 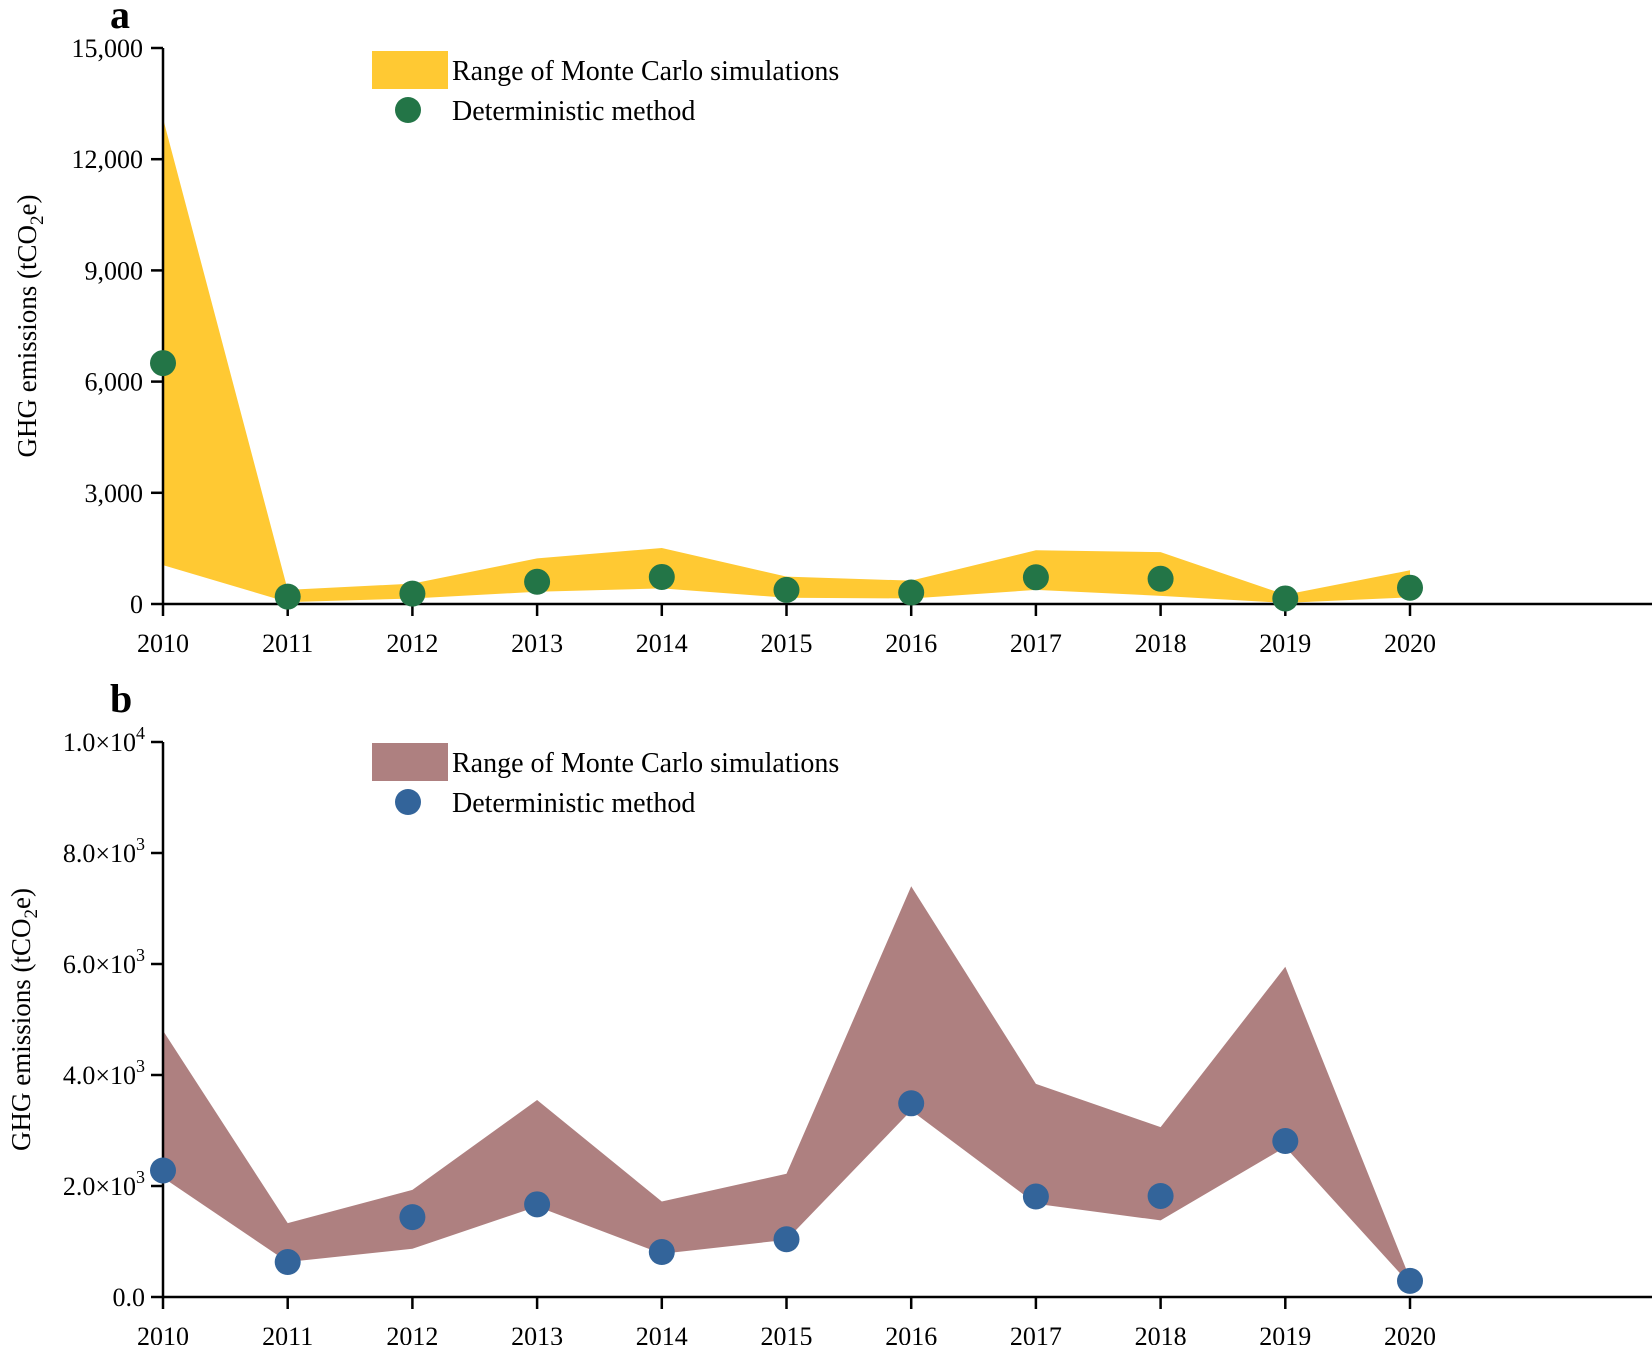 What do you see at coordinates (114, 493) in the screenshot?
I see `y-tick-label: 3,000` at bounding box center [114, 493].